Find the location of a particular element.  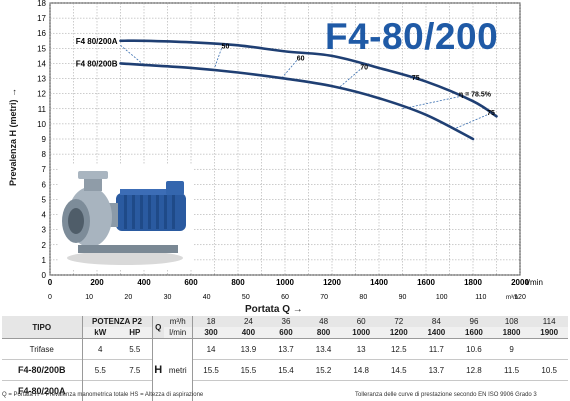

y-tick-label: 0 is located at coordinates (44, 275).